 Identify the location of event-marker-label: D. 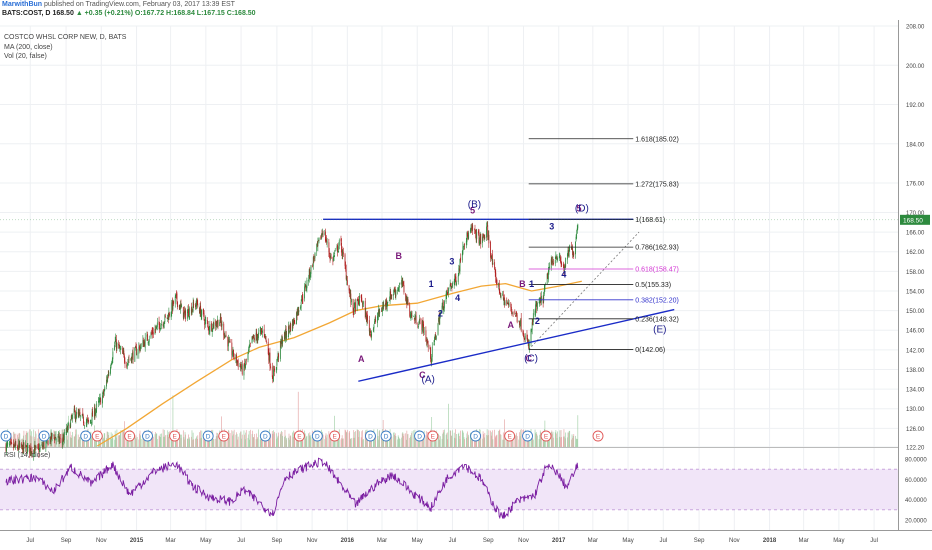
(85, 437).